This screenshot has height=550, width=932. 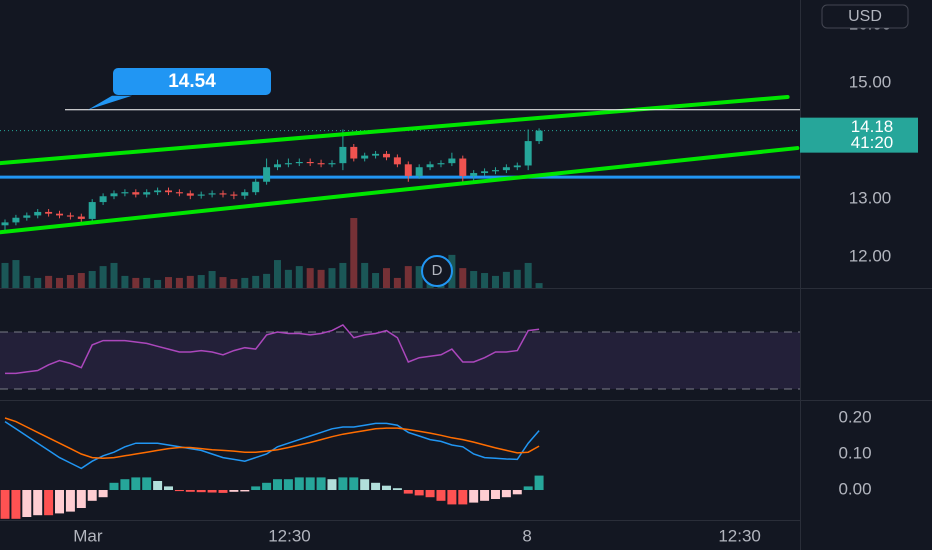 I want to click on macd-line, so click(x=272, y=438).